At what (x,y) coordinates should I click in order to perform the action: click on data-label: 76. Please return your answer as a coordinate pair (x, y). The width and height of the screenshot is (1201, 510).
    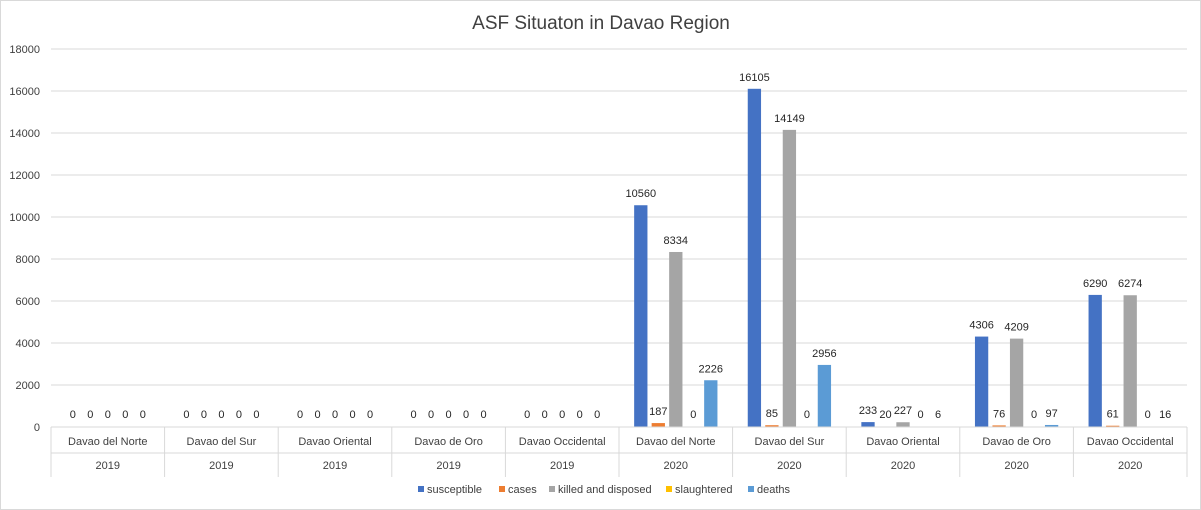
    Looking at the image, I should click on (999, 414).